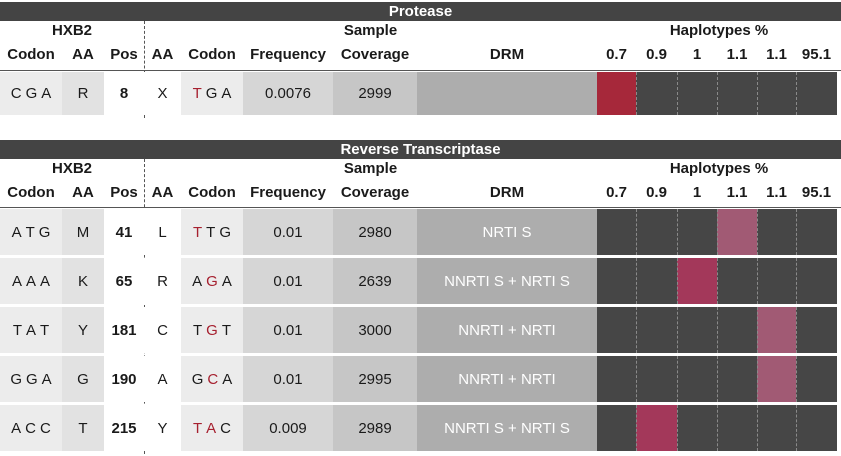 This screenshot has height=456, width=841. I want to click on haplotype-header: 0.7, so click(616, 192).